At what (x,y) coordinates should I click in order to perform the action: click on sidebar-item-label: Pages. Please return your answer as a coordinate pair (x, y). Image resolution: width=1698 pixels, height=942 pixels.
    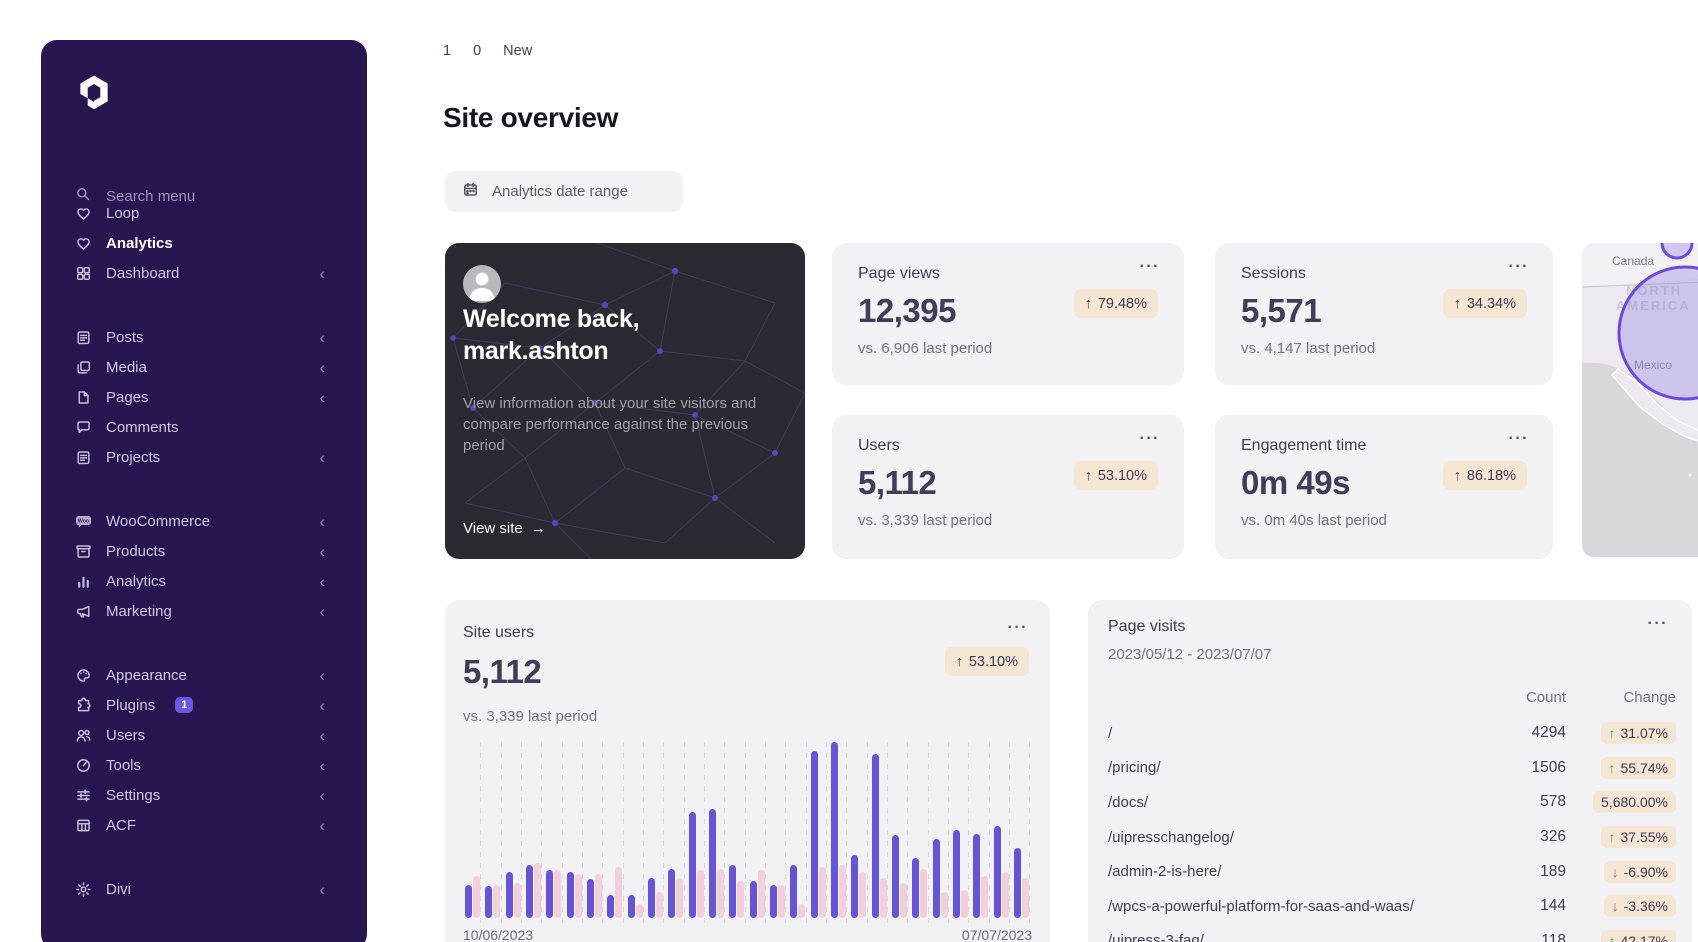
    Looking at the image, I should click on (127, 397).